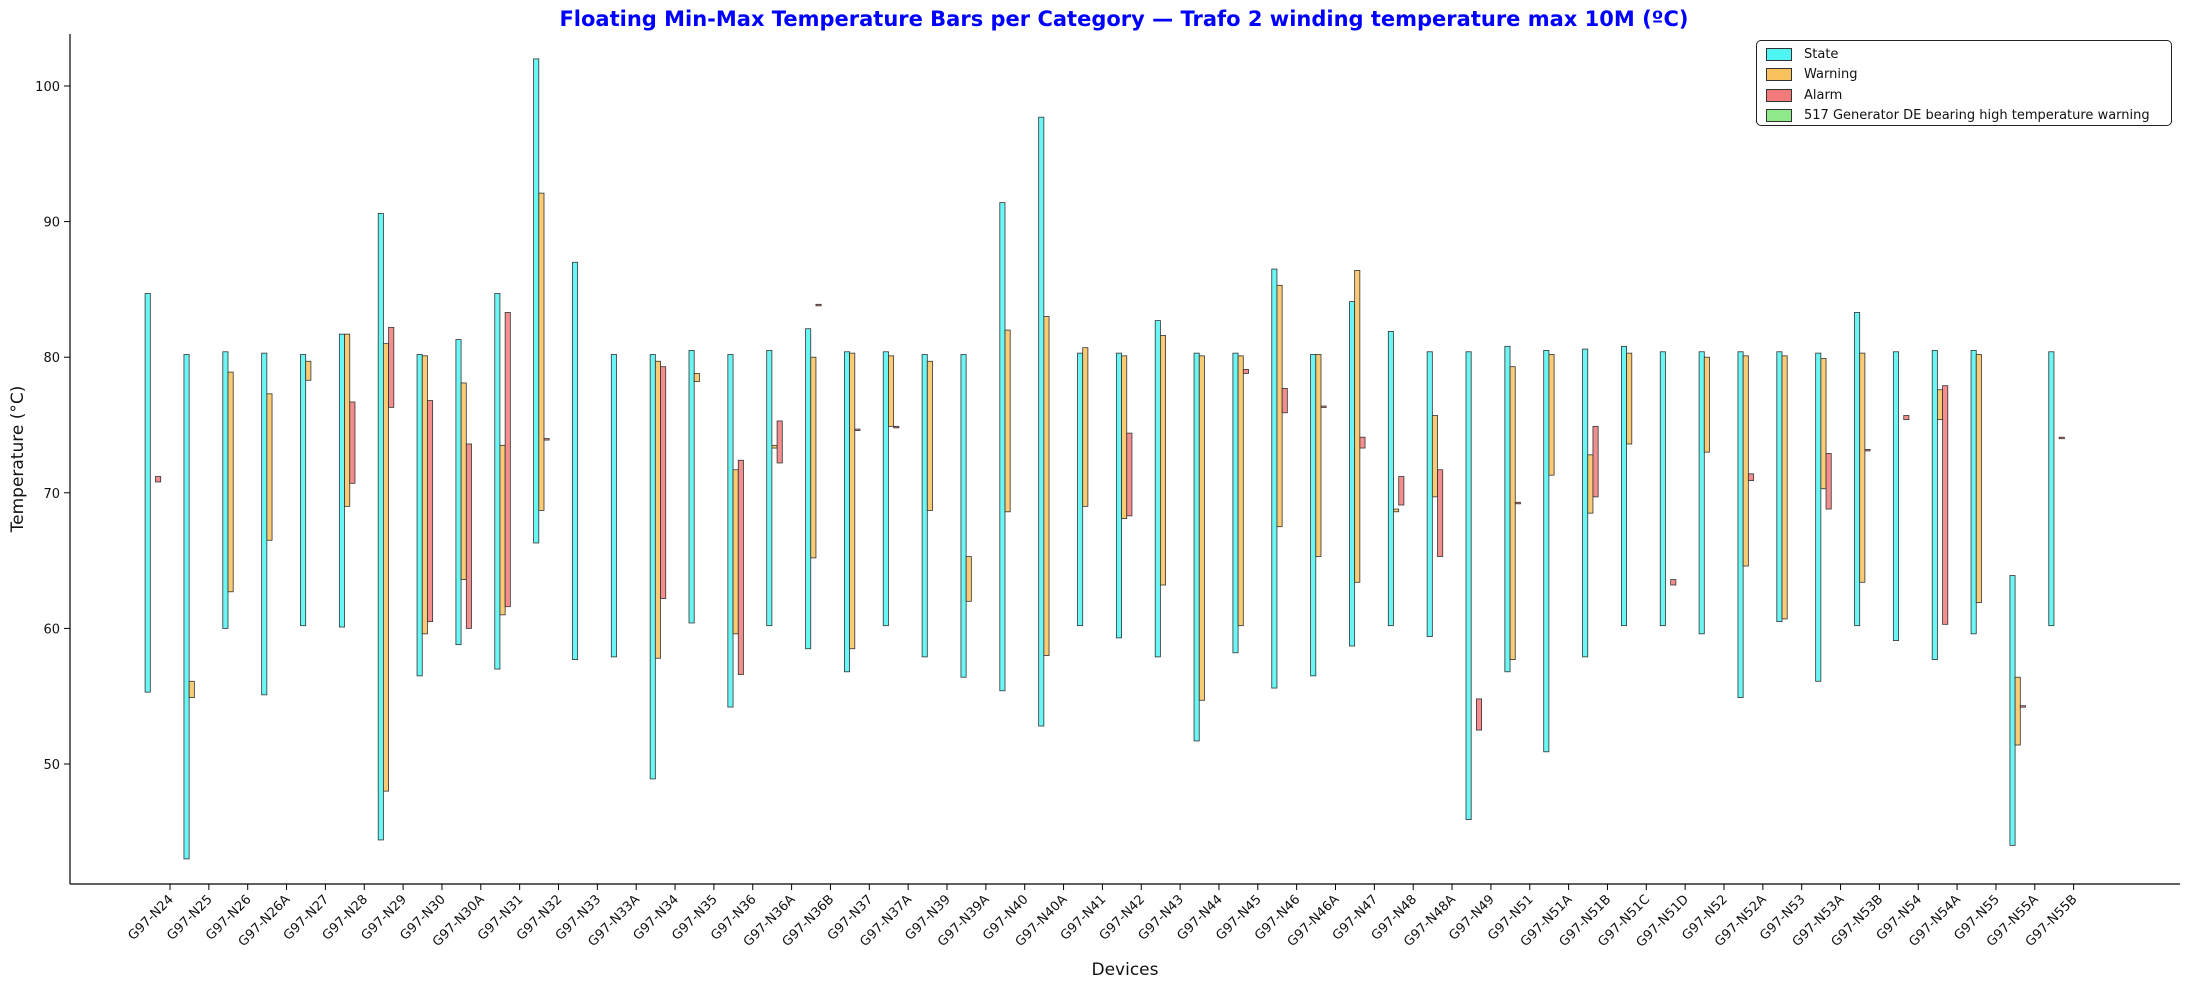 The image size is (2190, 989). What do you see at coordinates (968, 579) in the screenshot?
I see `bar-warning-g97-n39a` at bounding box center [968, 579].